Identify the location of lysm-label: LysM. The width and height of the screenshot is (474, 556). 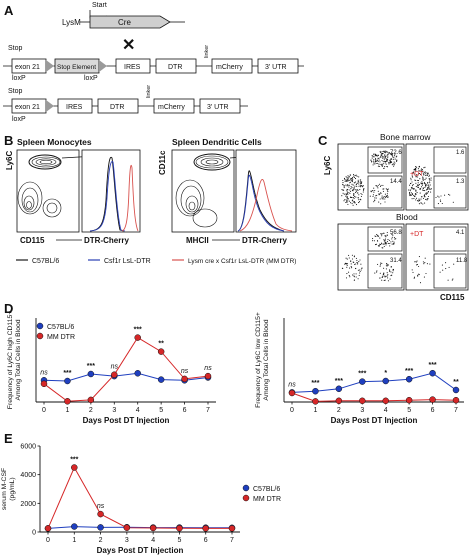
(71, 22).